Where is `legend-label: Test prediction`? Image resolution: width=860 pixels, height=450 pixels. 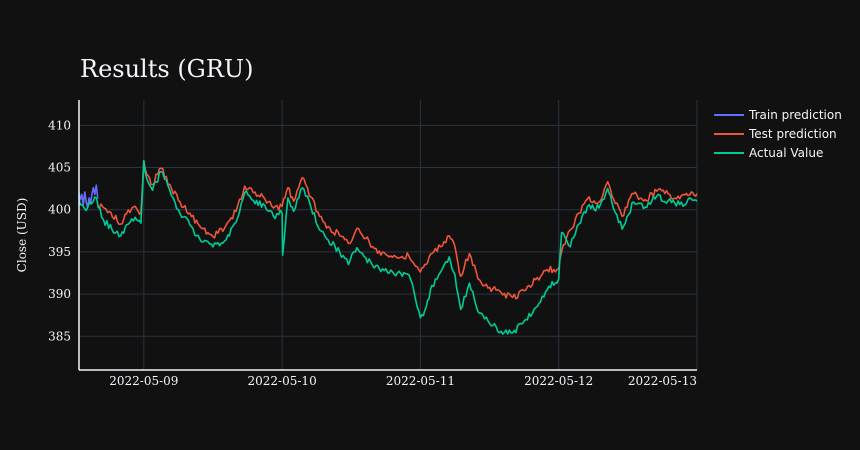
legend-label: Test prediction is located at coordinates (792, 134).